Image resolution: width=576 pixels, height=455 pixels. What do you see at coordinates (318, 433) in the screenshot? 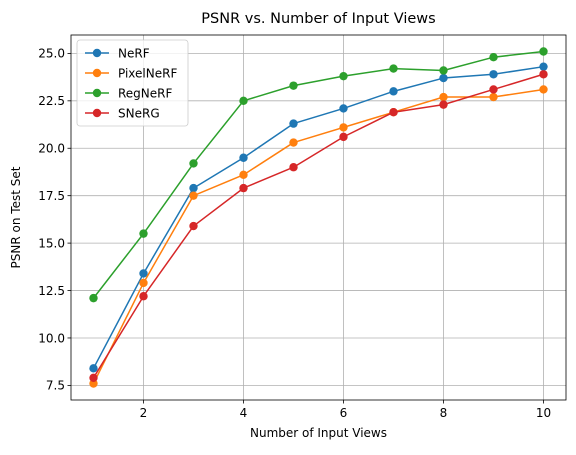
I see `x-axis-label: Number of Input Views` at bounding box center [318, 433].